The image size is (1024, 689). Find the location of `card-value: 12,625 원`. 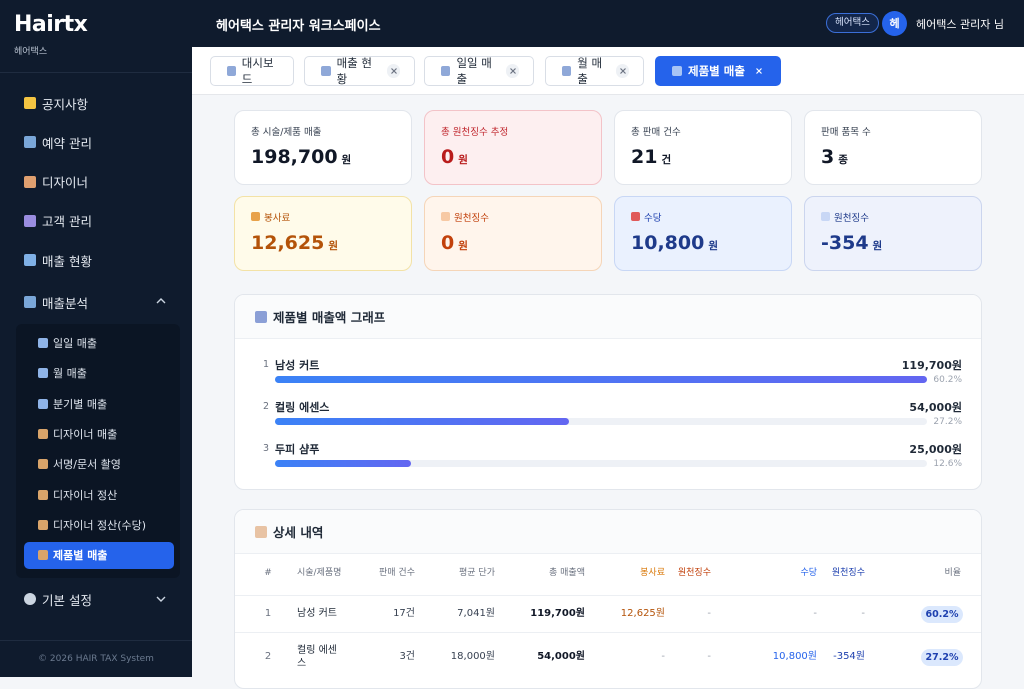

card-value: 12,625 원 is located at coordinates (323, 243).